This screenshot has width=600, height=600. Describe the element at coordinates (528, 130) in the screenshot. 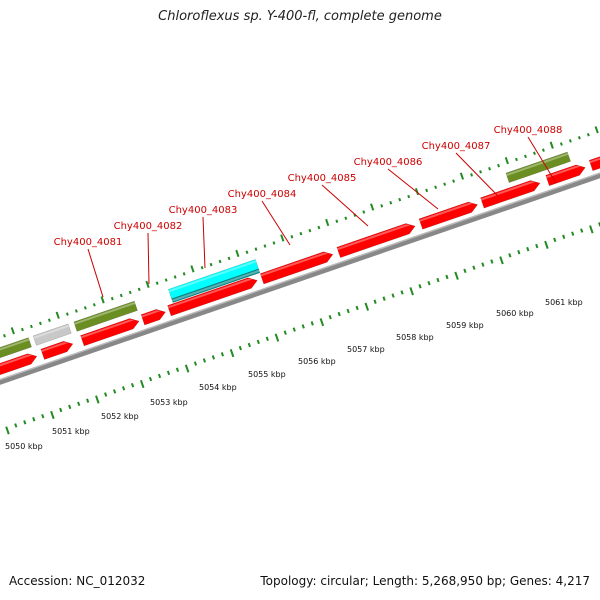

I see `gene-label: Chy400_4088` at that location.